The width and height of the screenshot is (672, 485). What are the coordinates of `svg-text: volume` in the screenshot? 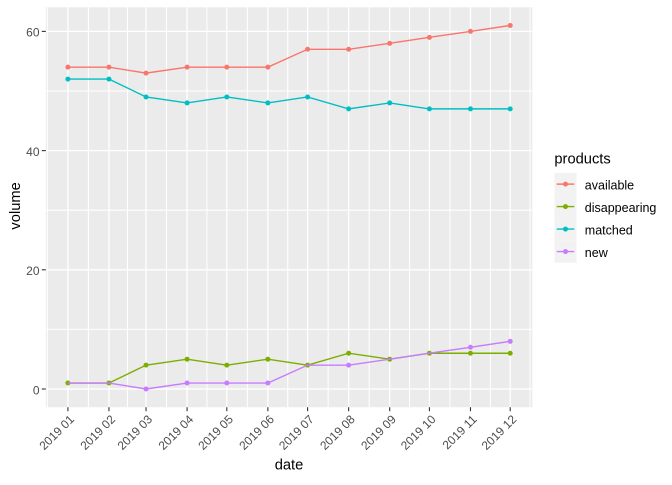 It's located at (16, 205).